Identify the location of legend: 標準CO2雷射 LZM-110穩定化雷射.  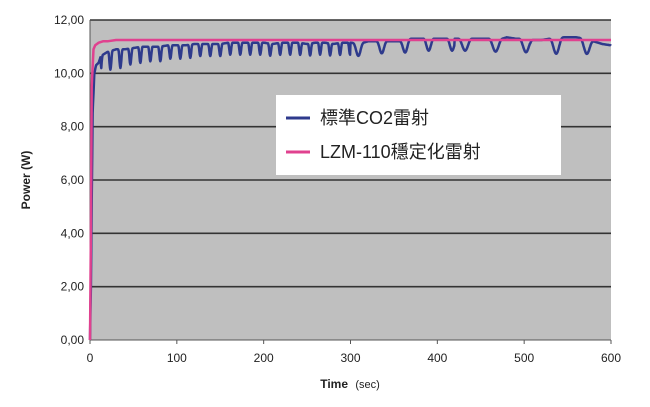
(418, 135).